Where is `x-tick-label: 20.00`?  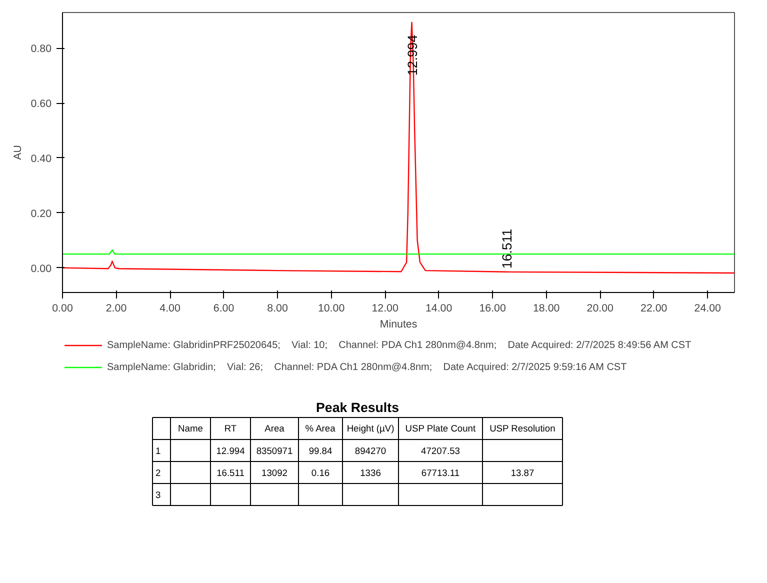 x-tick-label: 20.00 is located at coordinates (600, 308).